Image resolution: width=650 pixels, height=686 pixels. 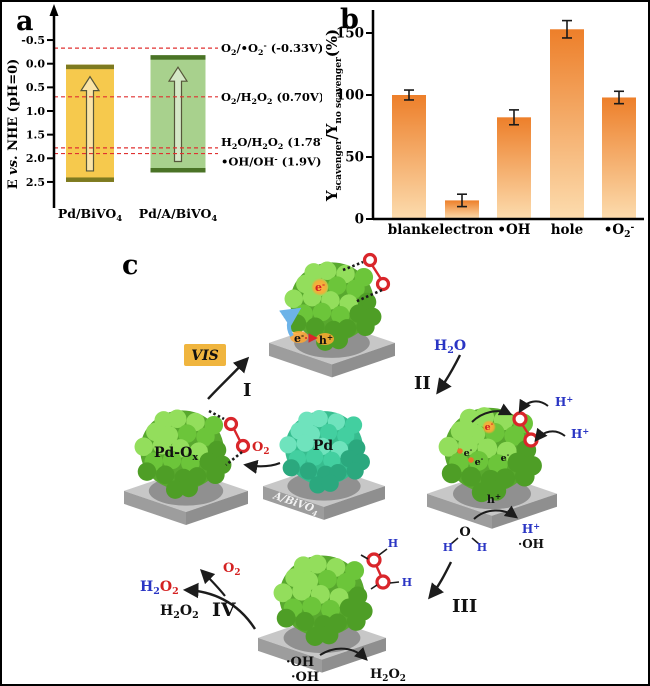 I want to click on step4-label: IV, so click(x=224, y=610).